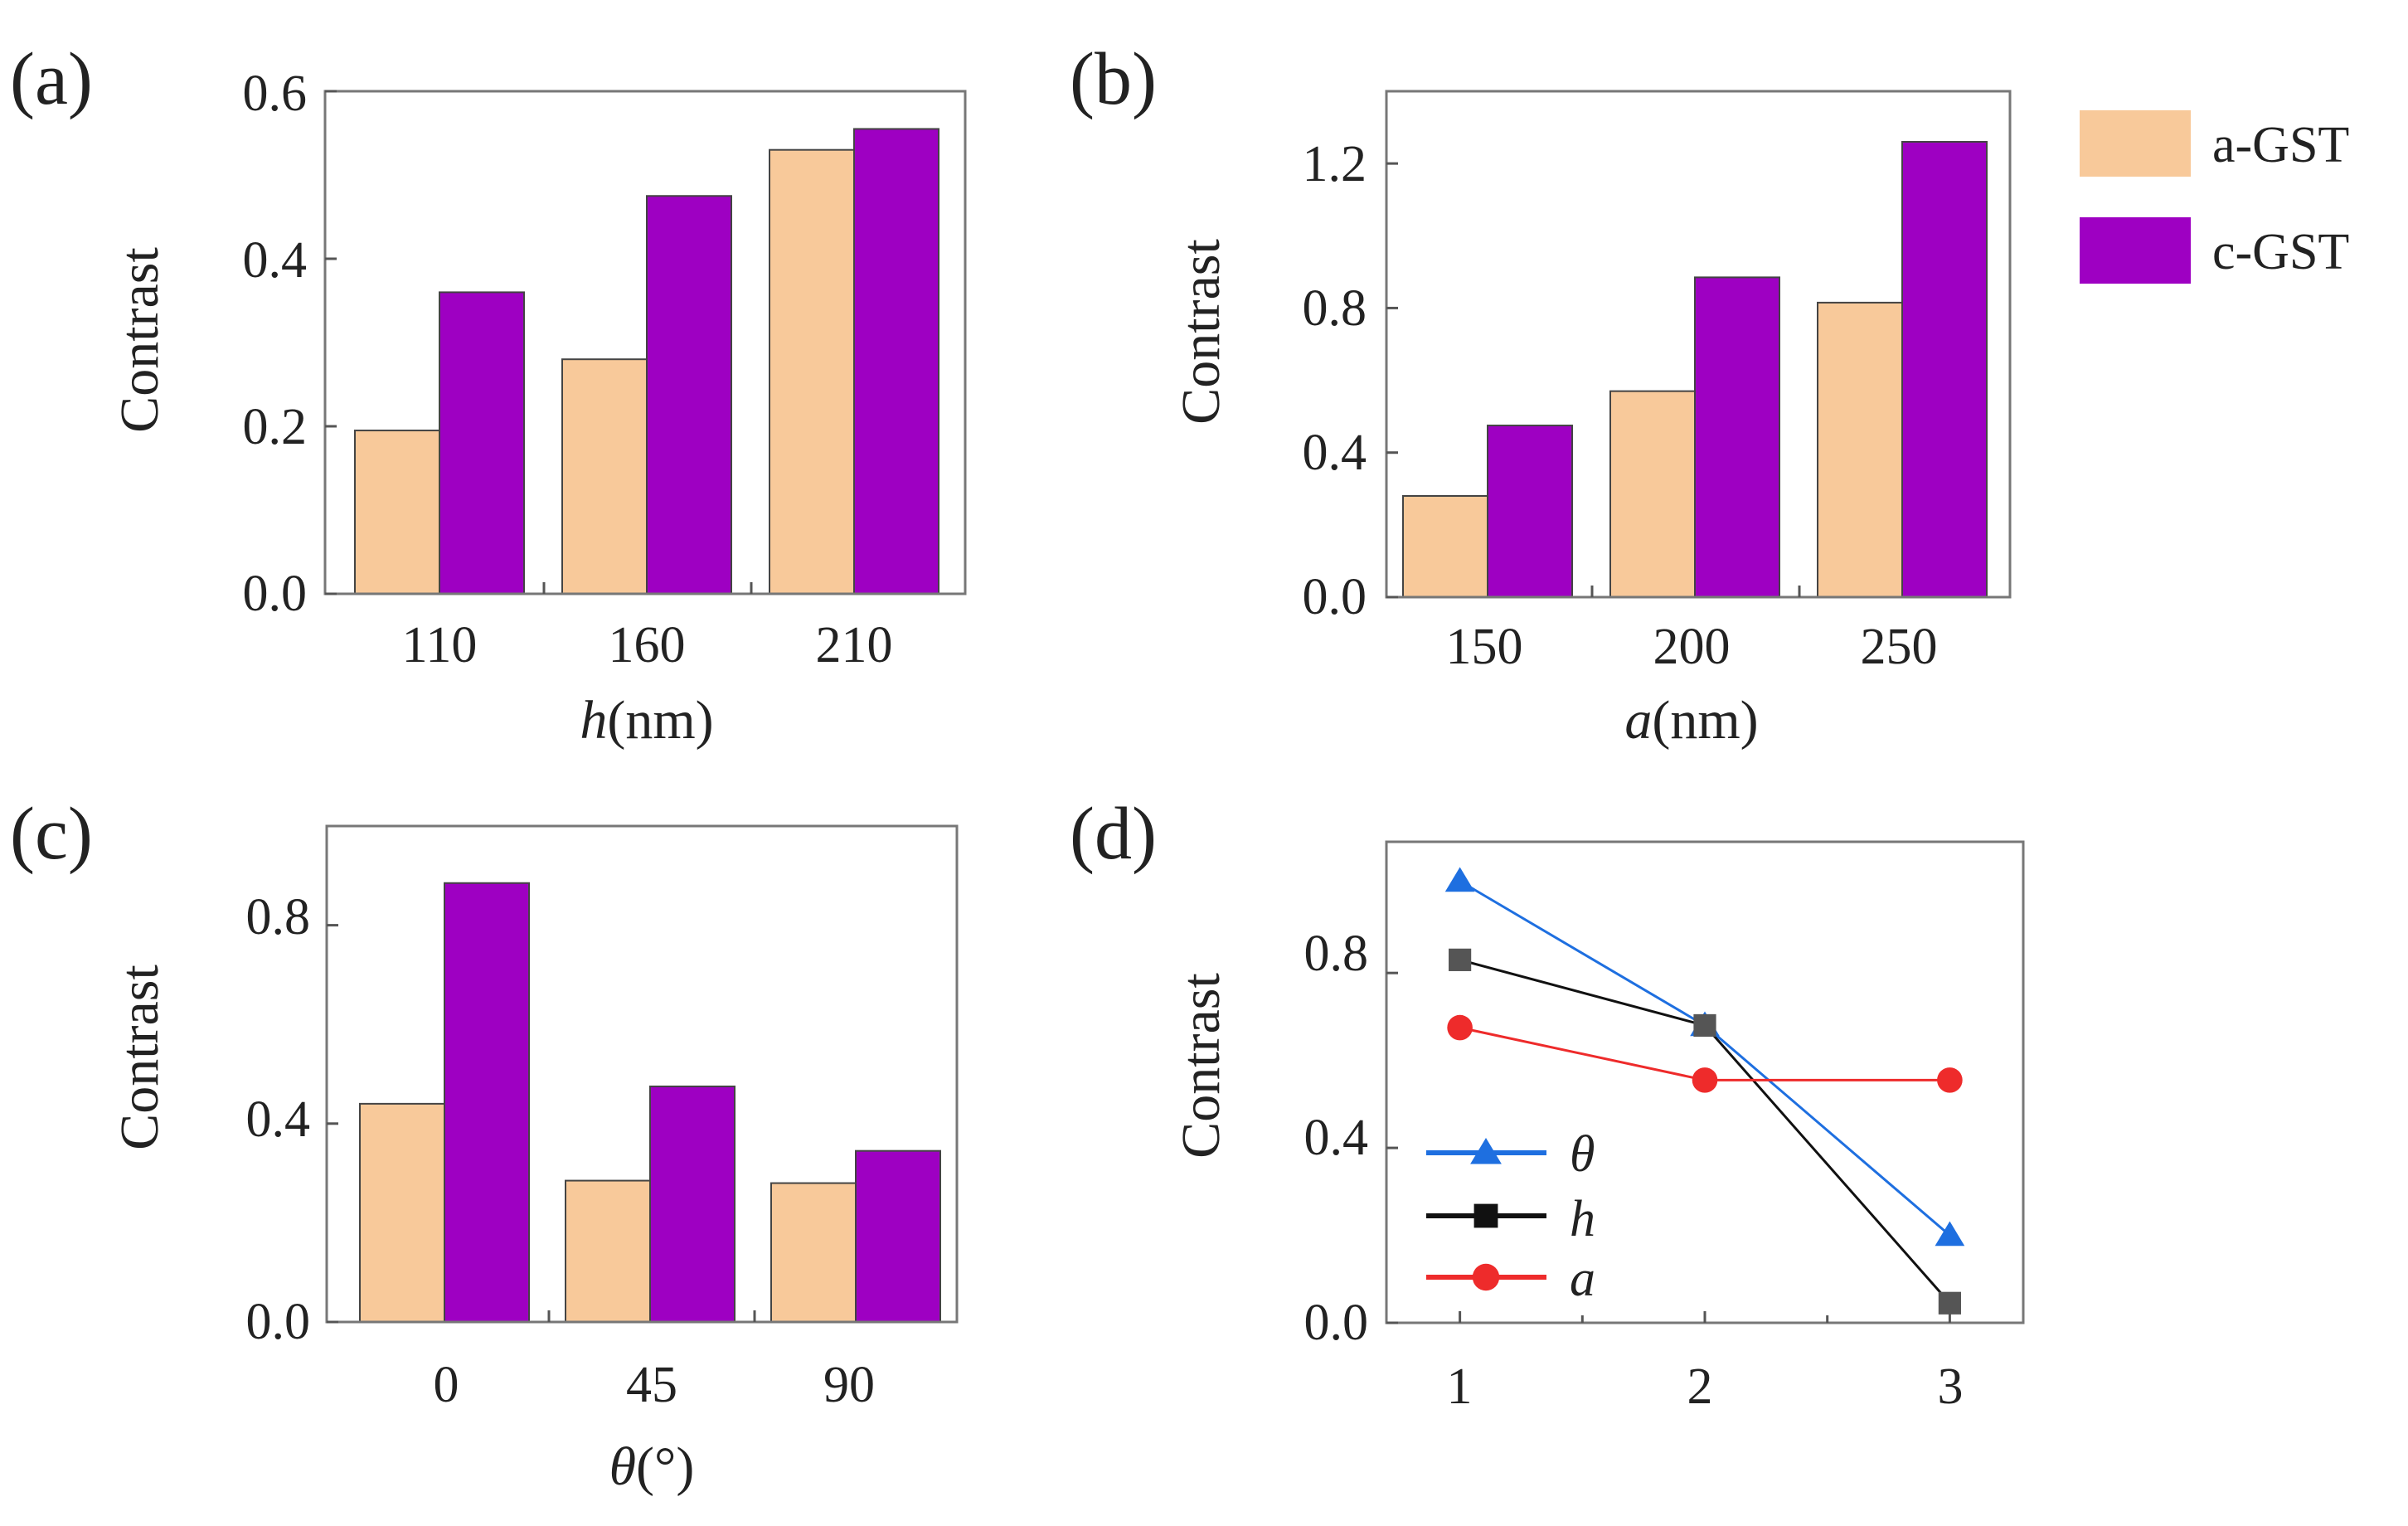 The width and height of the screenshot is (2408, 1526). What do you see at coordinates (1899, 647) in the screenshot?
I see `xtick-label-b-2: 250` at bounding box center [1899, 647].